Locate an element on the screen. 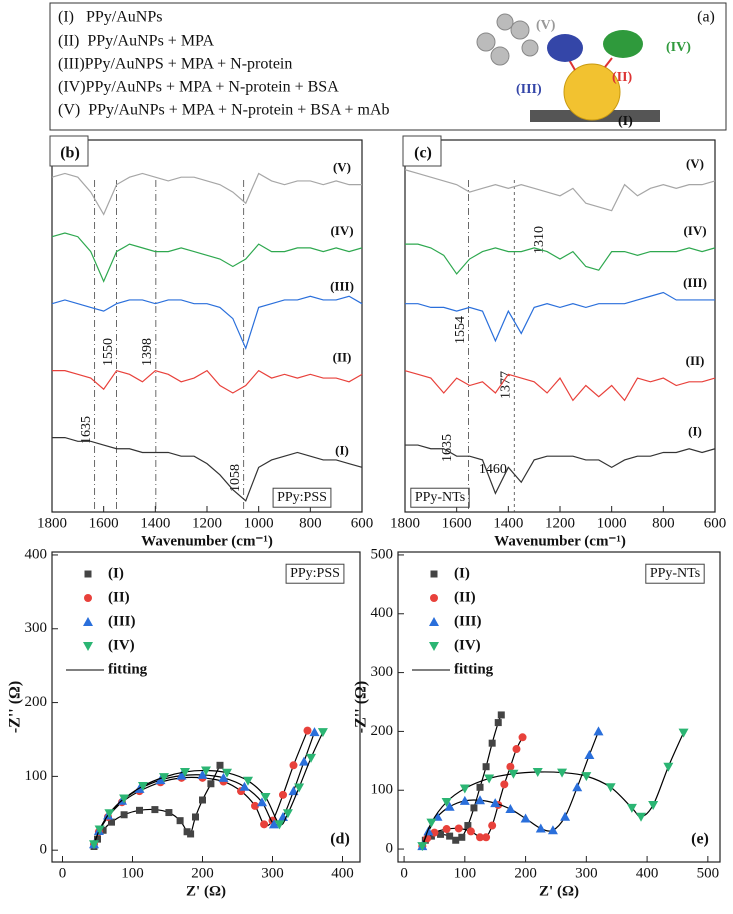 This screenshot has width=733, height=914. y-tick-label: 300 is located at coordinates (382, 672).